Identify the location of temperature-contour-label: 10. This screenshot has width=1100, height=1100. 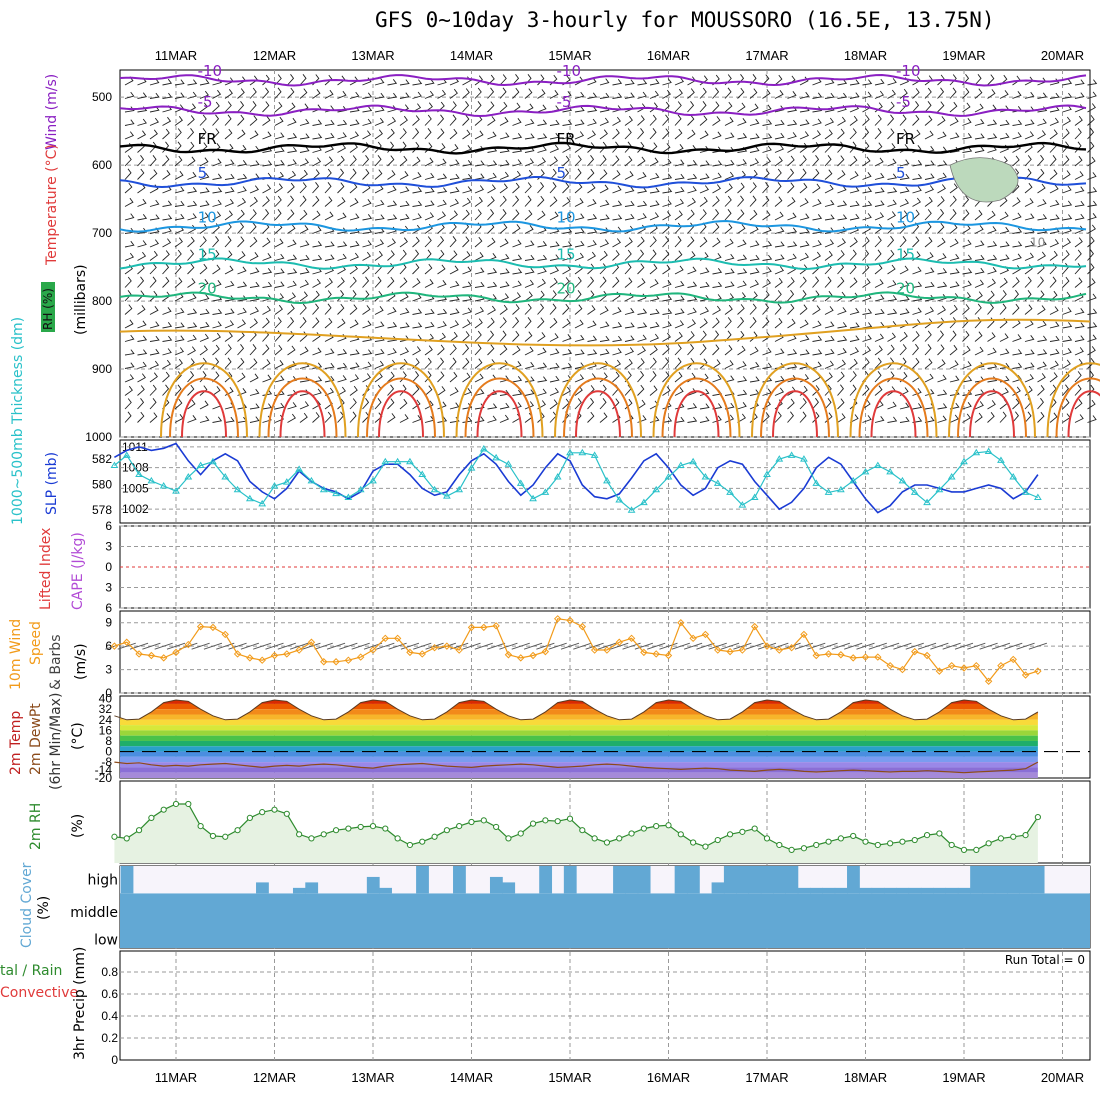
(207, 217).